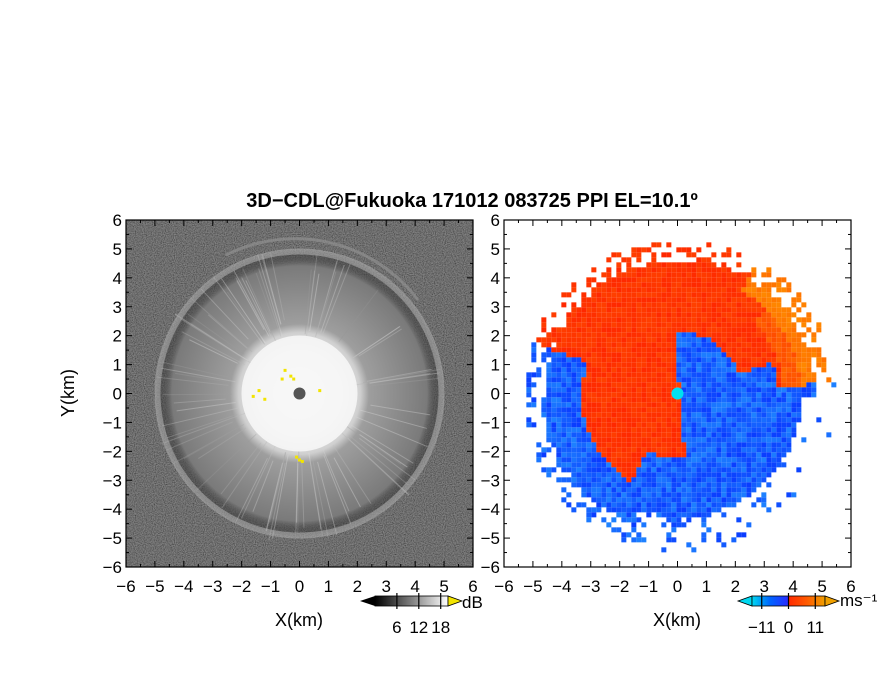 This screenshot has width=880, height=680. Describe the element at coordinates (490, 509) in the screenshot. I see `y-tick-label: −4` at that location.